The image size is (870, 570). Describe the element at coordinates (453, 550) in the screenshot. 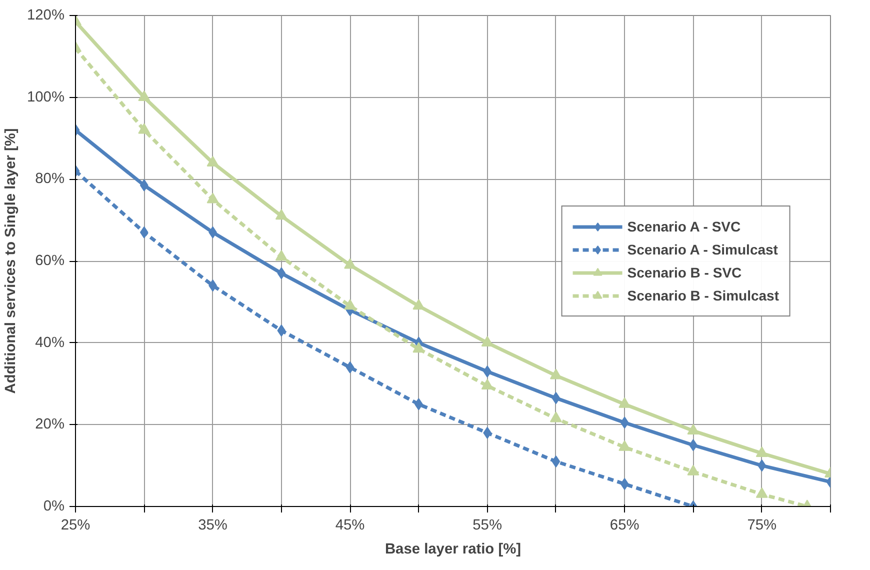

I see `x-axis-title: Base layer ratio [%]` at that location.